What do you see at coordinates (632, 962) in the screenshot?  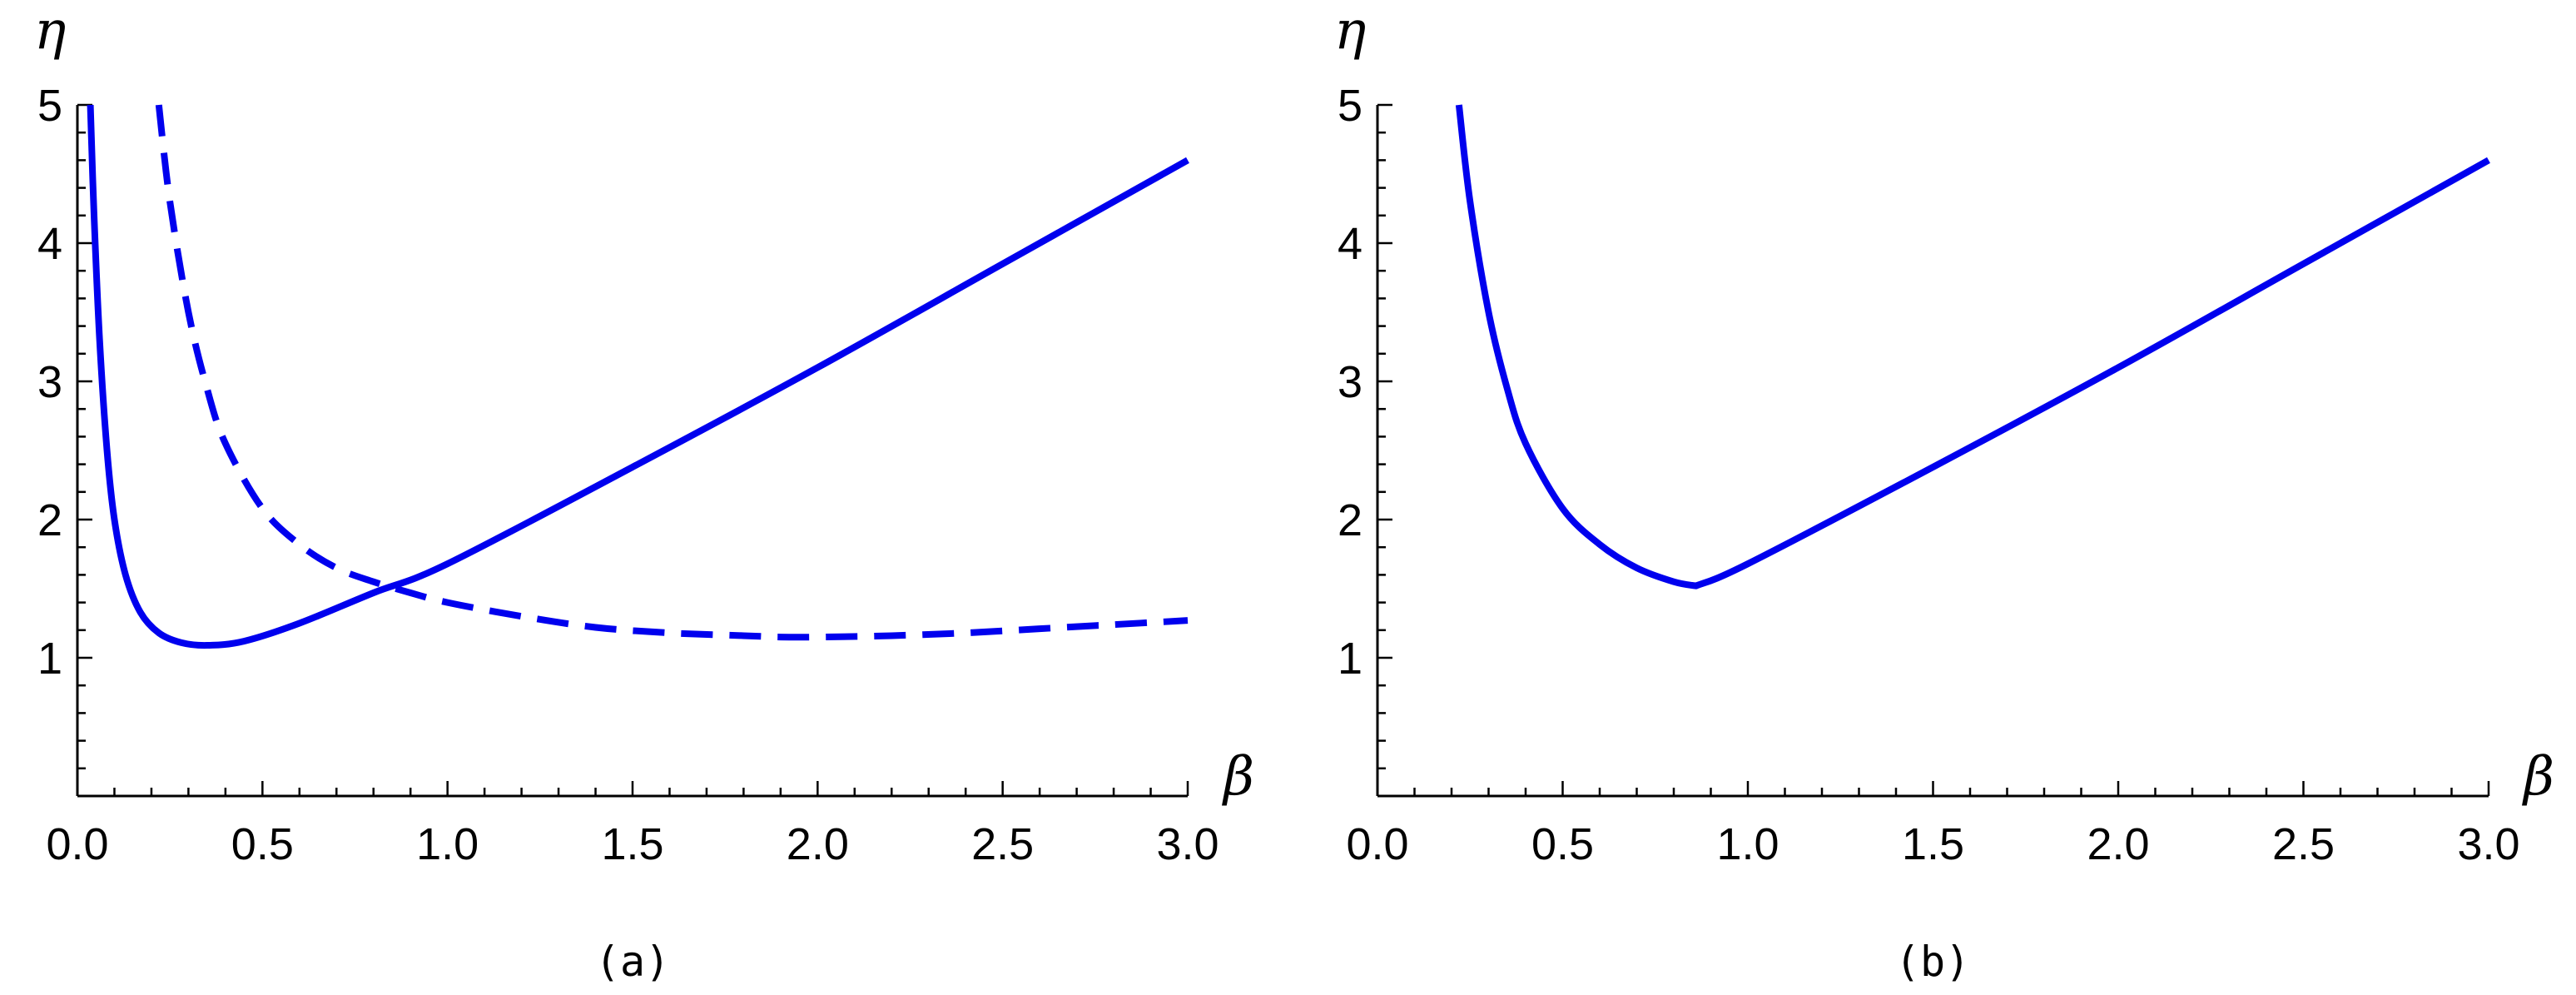 I see `panel-label: (a)` at bounding box center [632, 962].